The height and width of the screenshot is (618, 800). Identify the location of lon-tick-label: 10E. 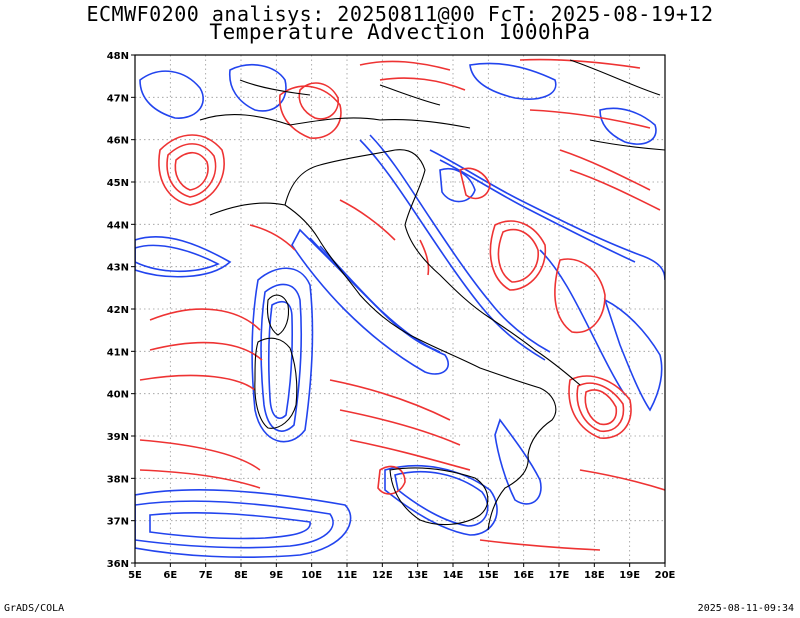
(311, 575).